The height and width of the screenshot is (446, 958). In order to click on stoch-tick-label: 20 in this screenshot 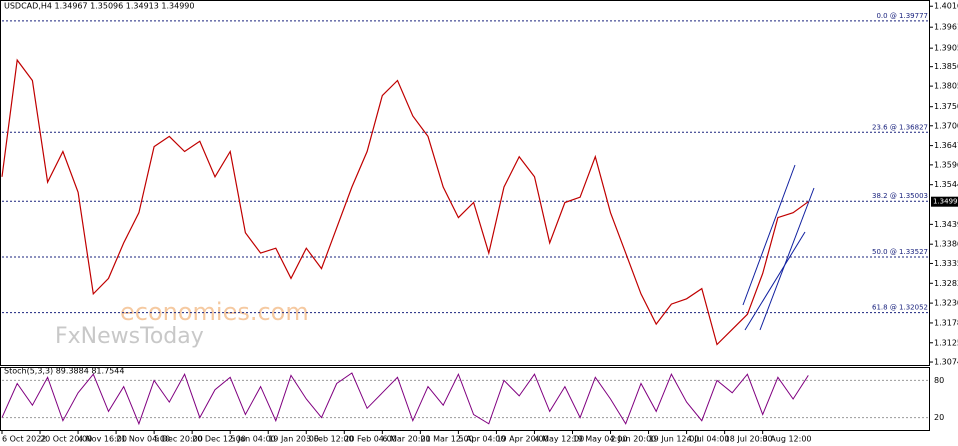, I will do `click(939, 417)`.